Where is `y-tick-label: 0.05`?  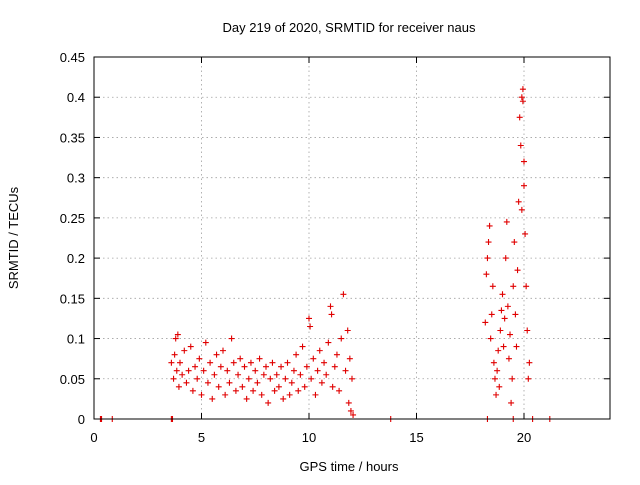
y-tick-label: 0.05 is located at coordinates (72, 379).